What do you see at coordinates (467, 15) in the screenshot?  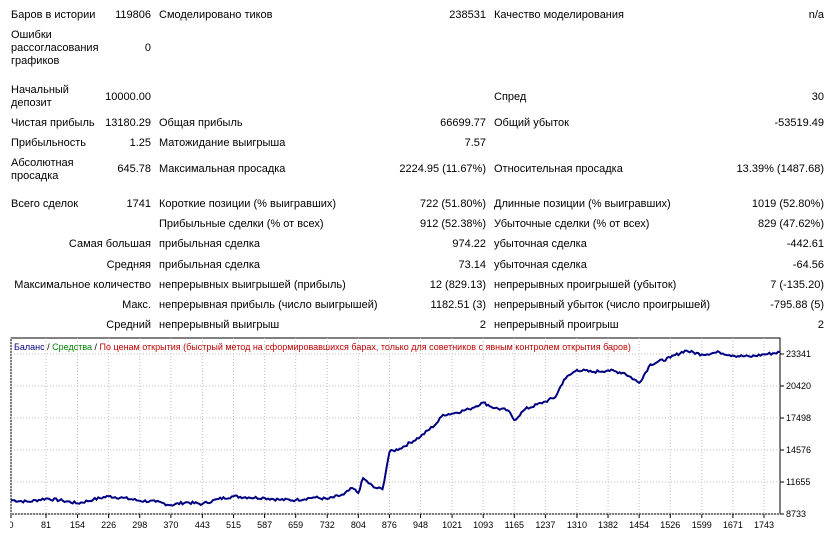 I see `modeled-ticks-value: 238531` at bounding box center [467, 15].